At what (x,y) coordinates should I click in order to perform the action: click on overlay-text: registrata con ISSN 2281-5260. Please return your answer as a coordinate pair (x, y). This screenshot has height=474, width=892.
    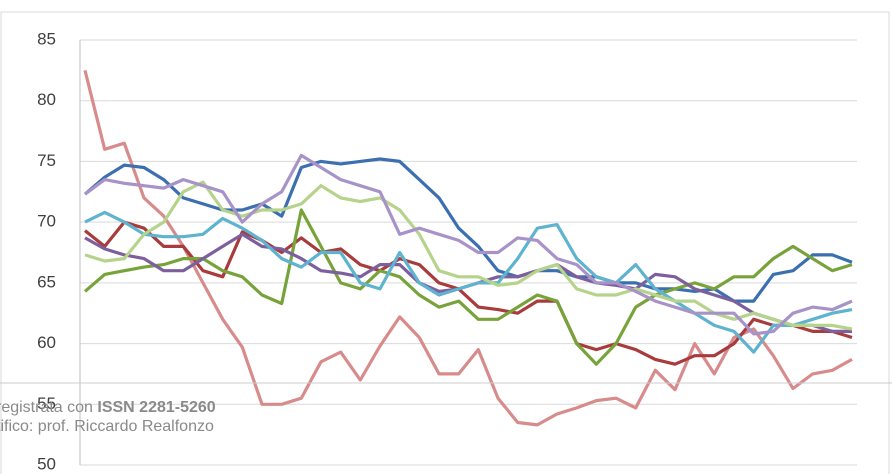
    Looking at the image, I should click on (108, 407).